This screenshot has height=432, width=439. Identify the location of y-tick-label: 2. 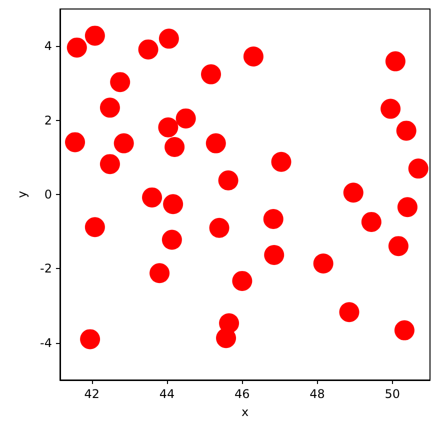
(48, 120).